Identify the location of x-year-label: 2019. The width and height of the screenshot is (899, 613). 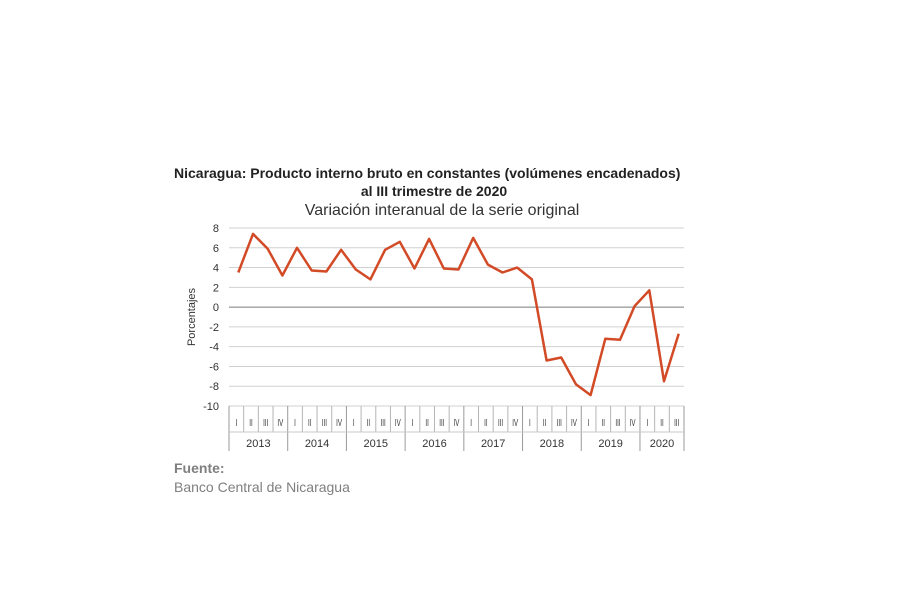
(610, 444).